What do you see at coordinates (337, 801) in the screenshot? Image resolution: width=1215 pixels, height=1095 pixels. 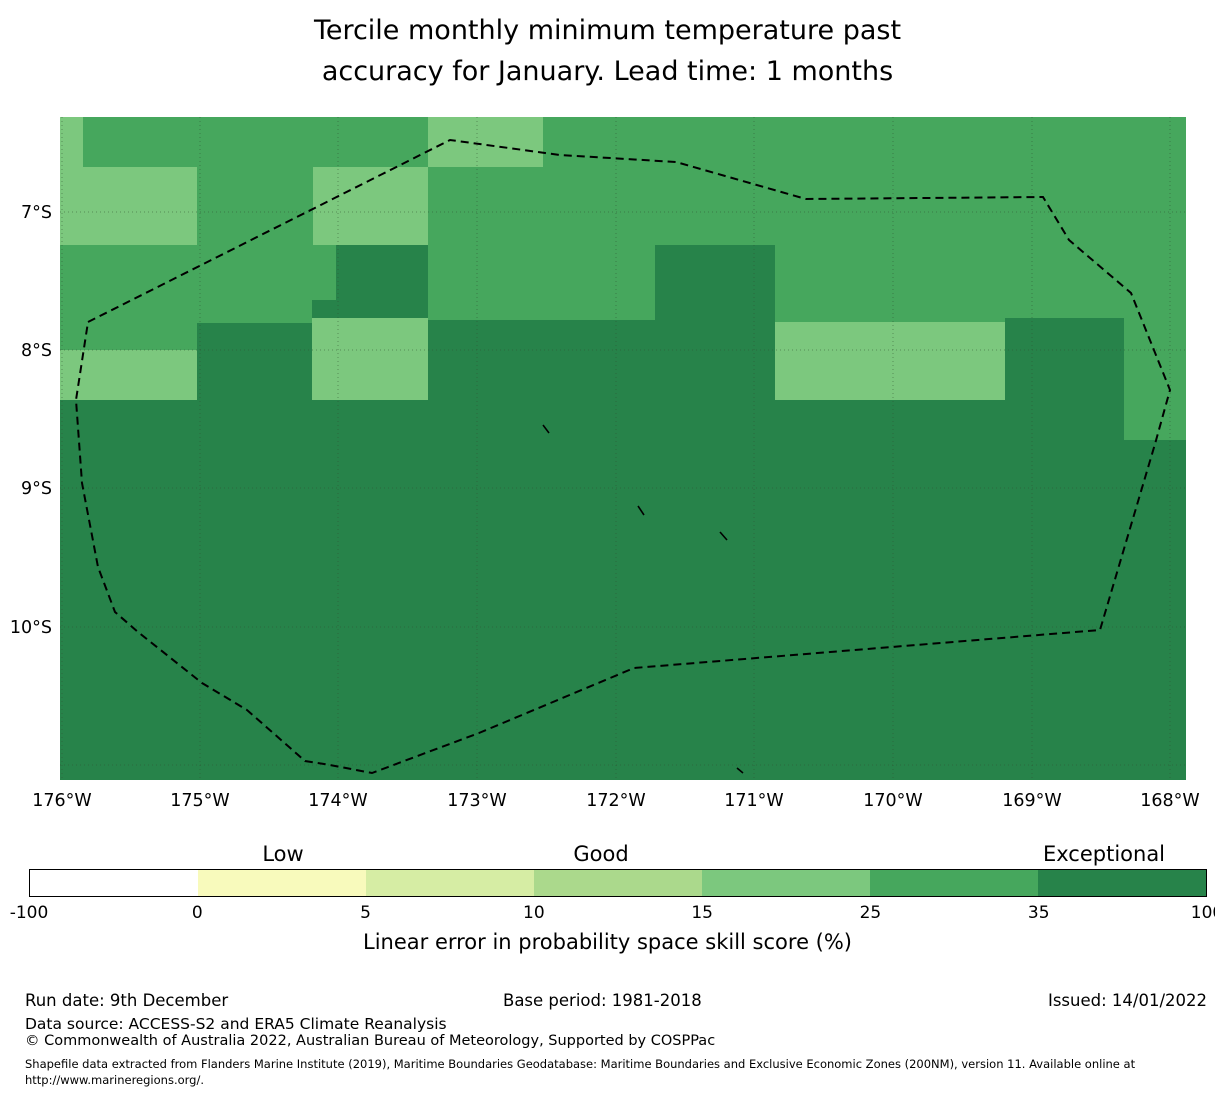 I see `x-tick-label: 174°W` at bounding box center [337, 801].